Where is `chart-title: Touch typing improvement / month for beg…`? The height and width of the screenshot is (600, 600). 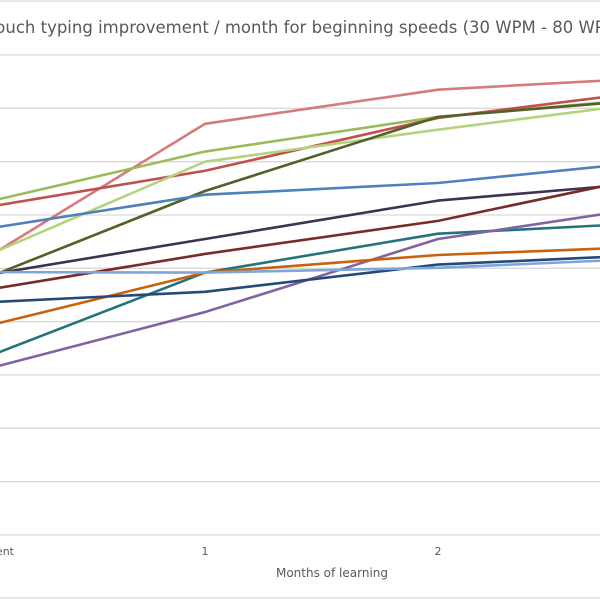 chart-title: Touch typing improvement / month for beg… is located at coordinates (300, 27).